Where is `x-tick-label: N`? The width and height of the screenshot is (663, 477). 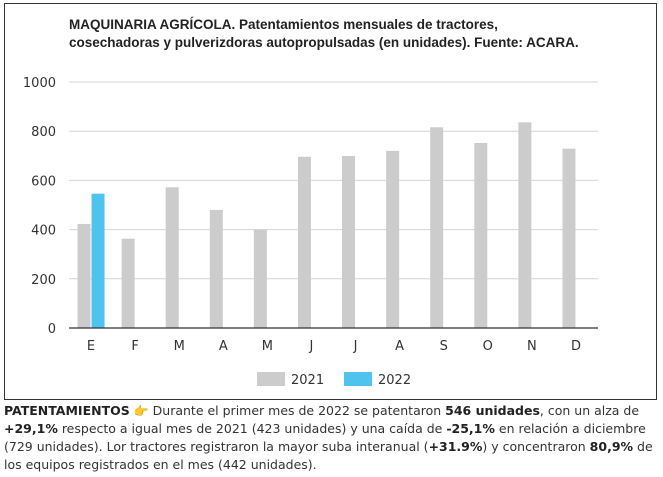
x-tick-label: N is located at coordinates (532, 346).